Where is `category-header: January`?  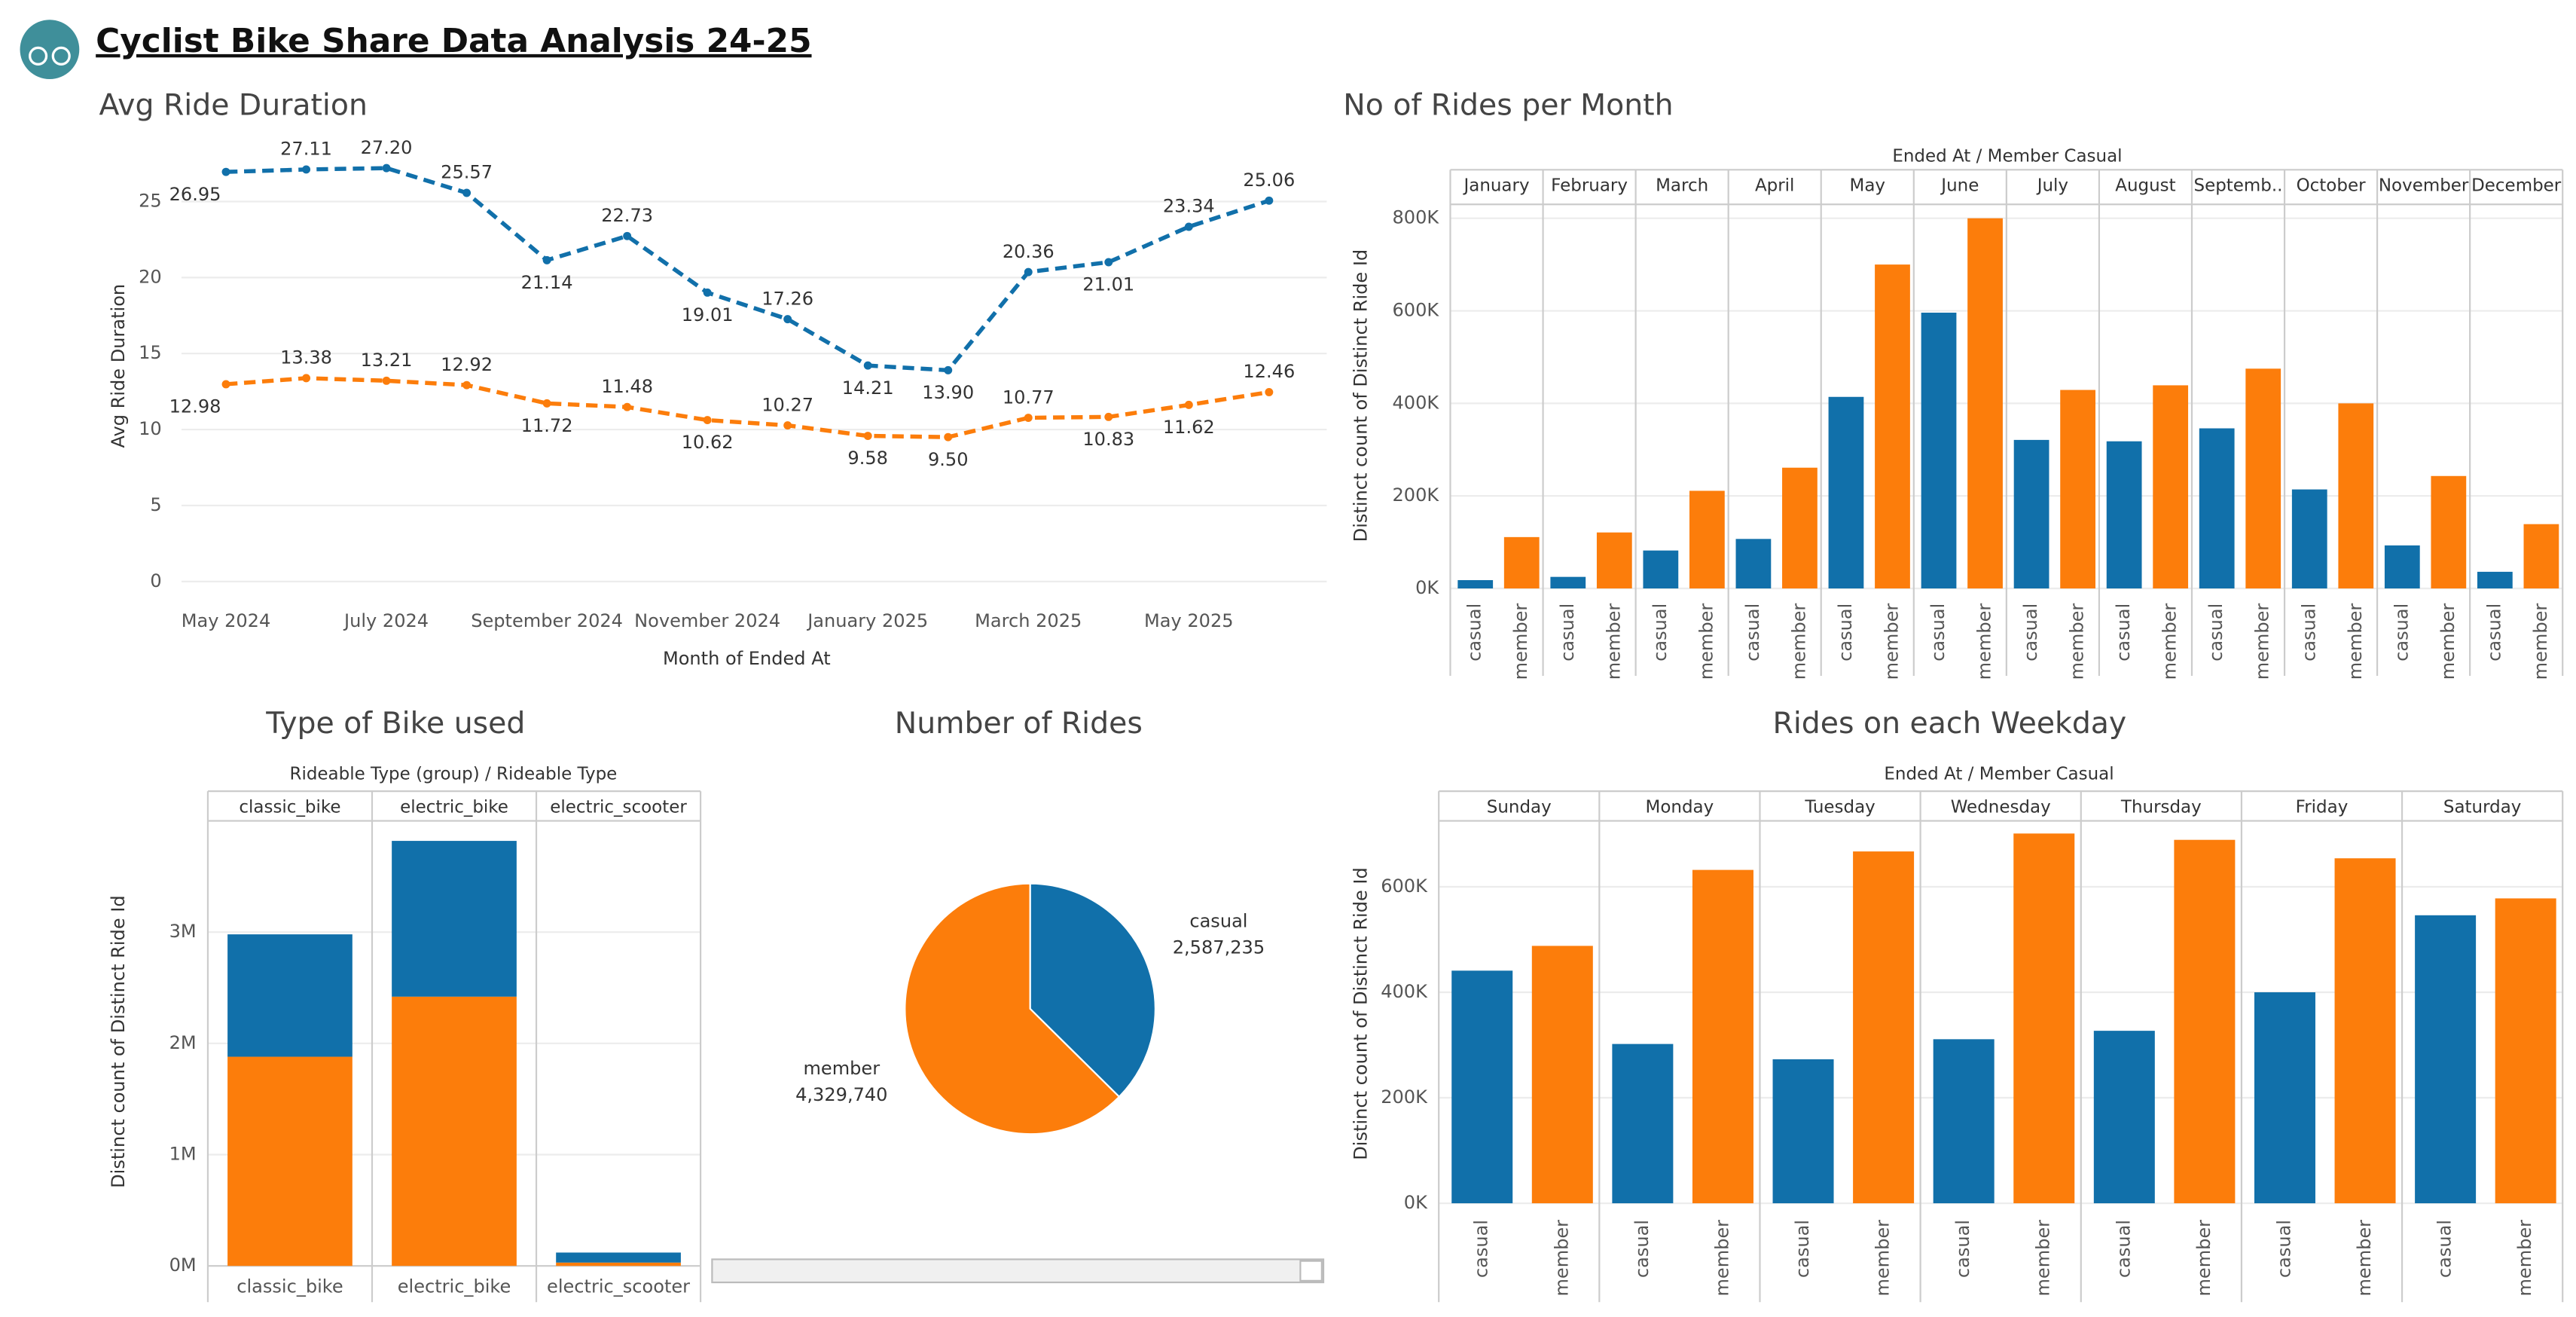
category-header: January is located at coordinates (1496, 186).